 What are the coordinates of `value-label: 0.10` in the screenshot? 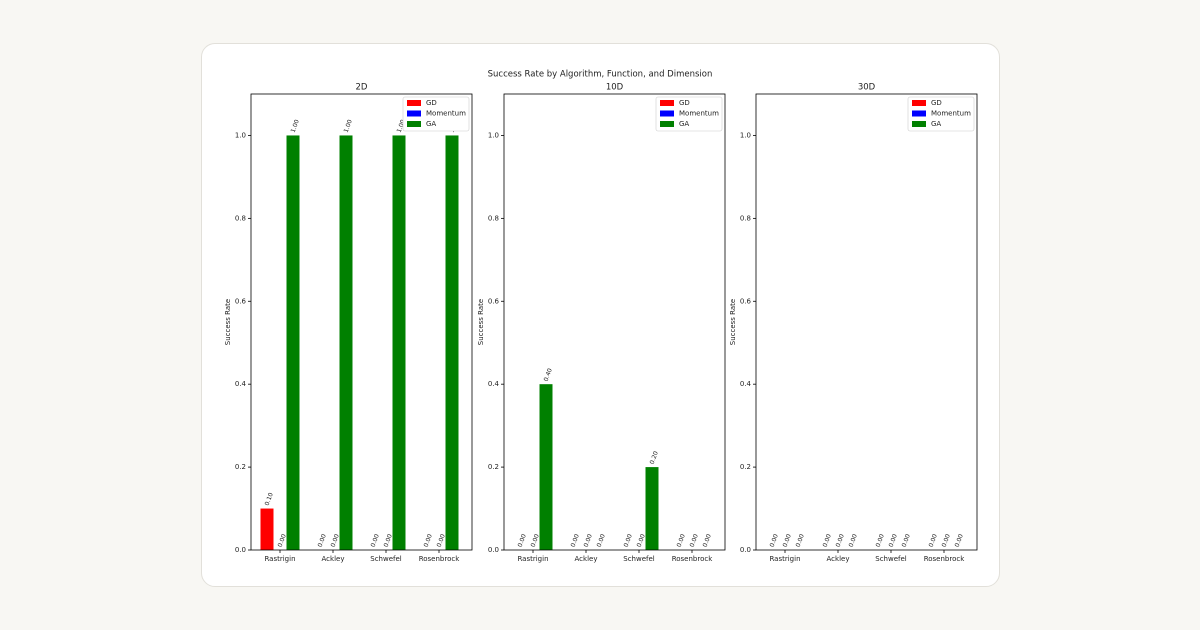 It's located at (269, 499).